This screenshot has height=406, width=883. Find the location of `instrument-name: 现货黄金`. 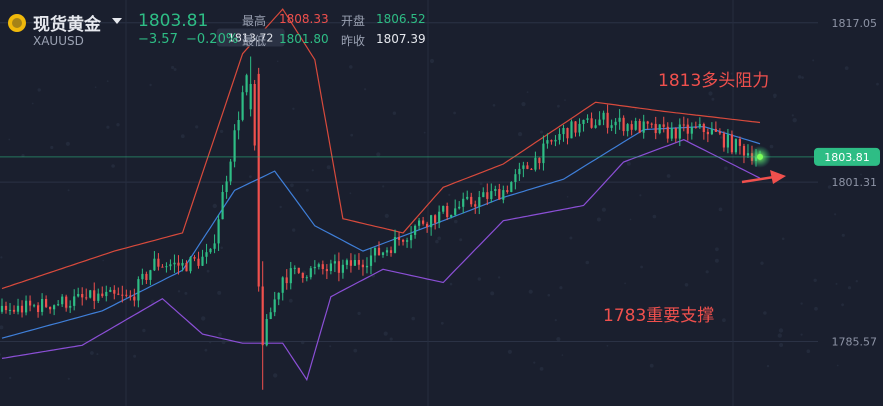

instrument-name: 现货黄金 is located at coordinates (67, 25).